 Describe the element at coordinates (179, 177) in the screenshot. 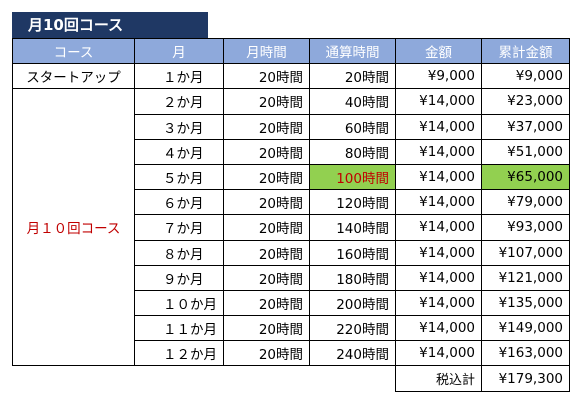

I see `cell-month: ５か月` at that location.